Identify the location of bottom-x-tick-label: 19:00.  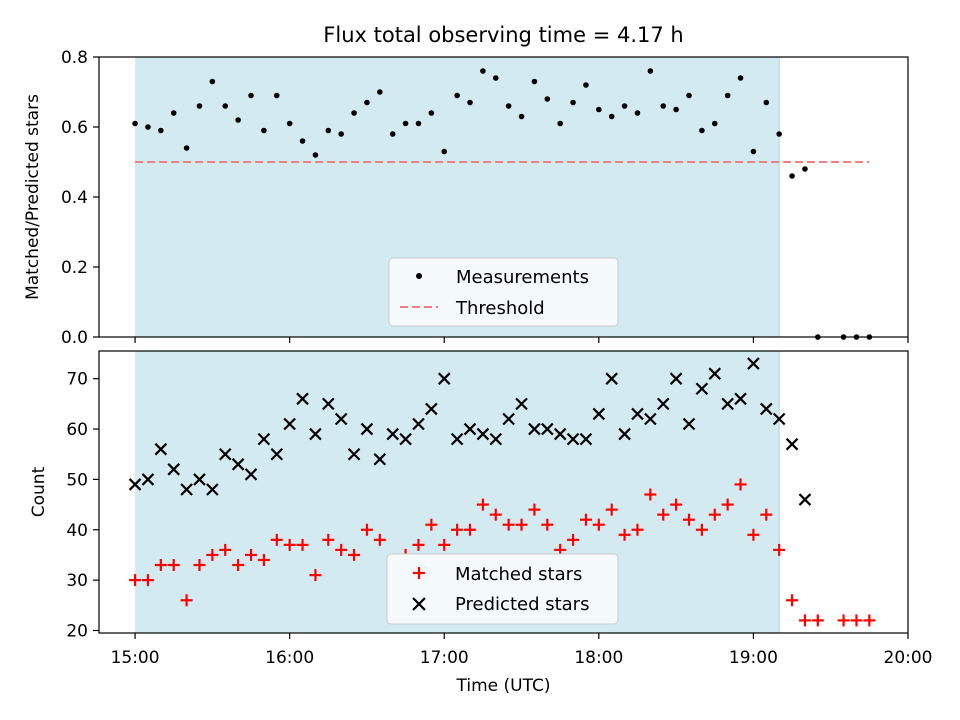
(753, 658).